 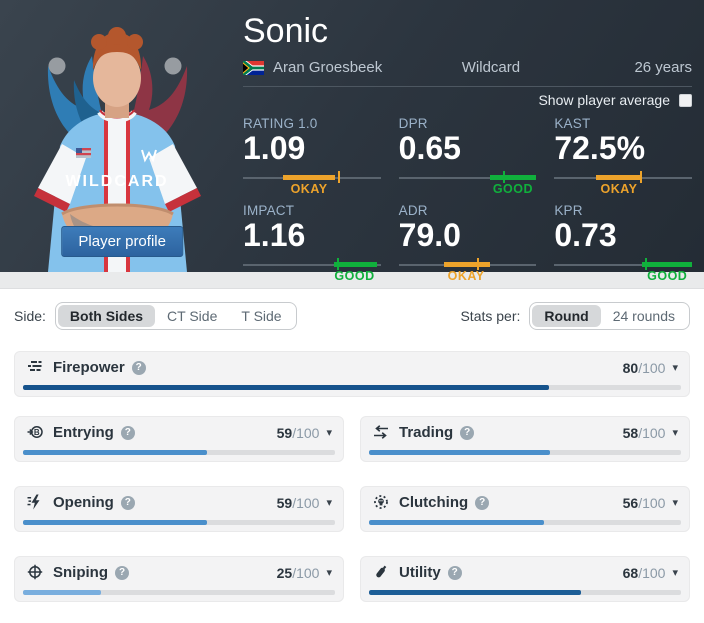 What do you see at coordinates (525, 439) in the screenshot?
I see `skill-row-trading: Trading ? 58/100 ▾` at bounding box center [525, 439].